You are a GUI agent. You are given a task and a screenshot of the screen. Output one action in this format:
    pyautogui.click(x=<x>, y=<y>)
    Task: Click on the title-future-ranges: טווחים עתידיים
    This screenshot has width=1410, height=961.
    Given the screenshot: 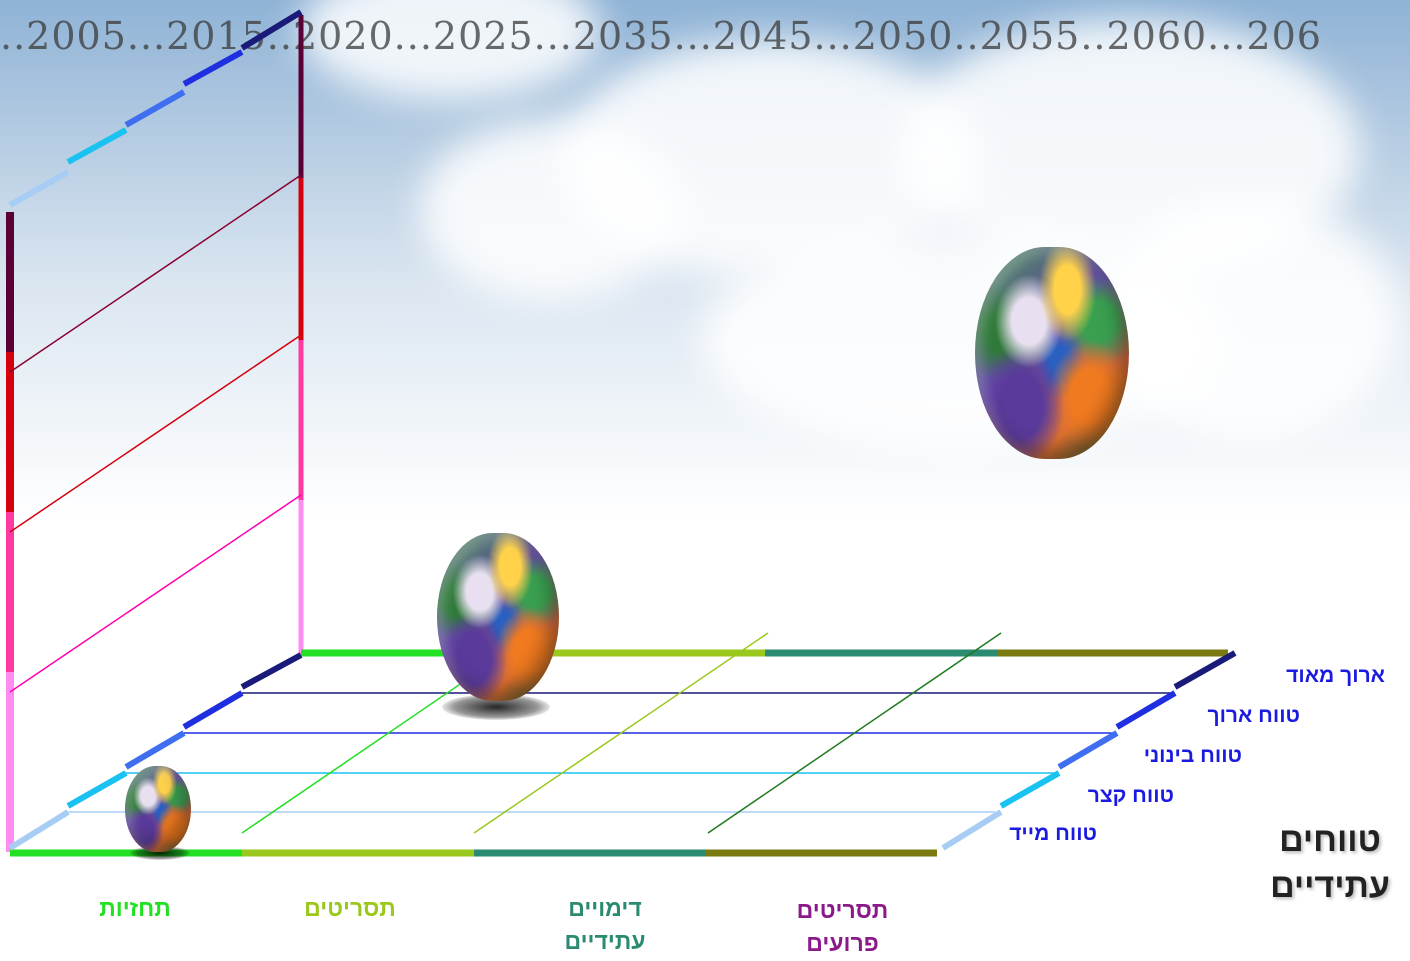 What is the action you would take?
    pyautogui.click(x=1330, y=864)
    